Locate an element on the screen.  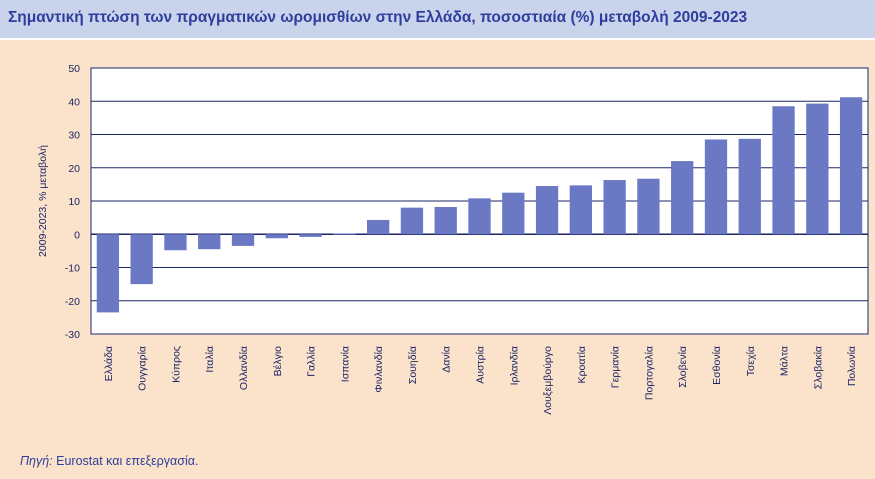
x-tick-label: Πορτογαλία is located at coordinates (649, 373).